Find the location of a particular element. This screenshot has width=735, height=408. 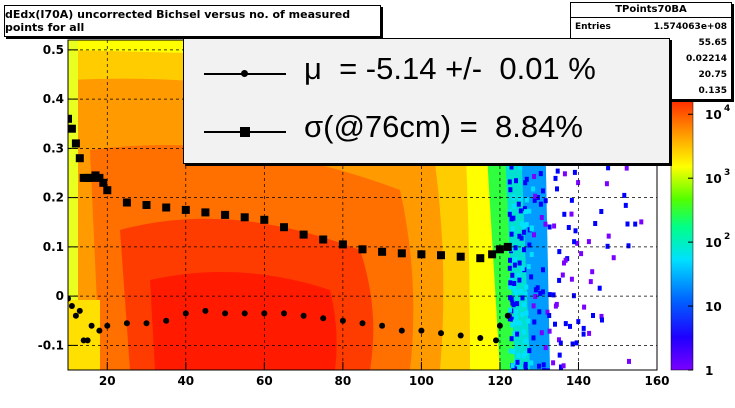

y-tick-label: 0.4 is located at coordinates (53, 99).